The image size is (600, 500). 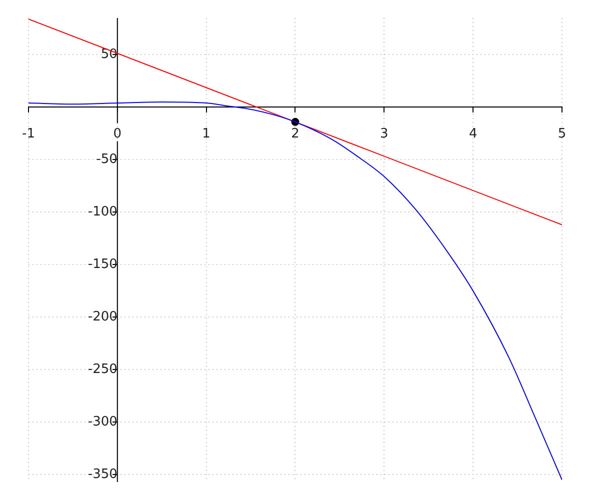 What do you see at coordinates (117, 134) in the screenshot?
I see `x-tick-label: 0` at bounding box center [117, 134].